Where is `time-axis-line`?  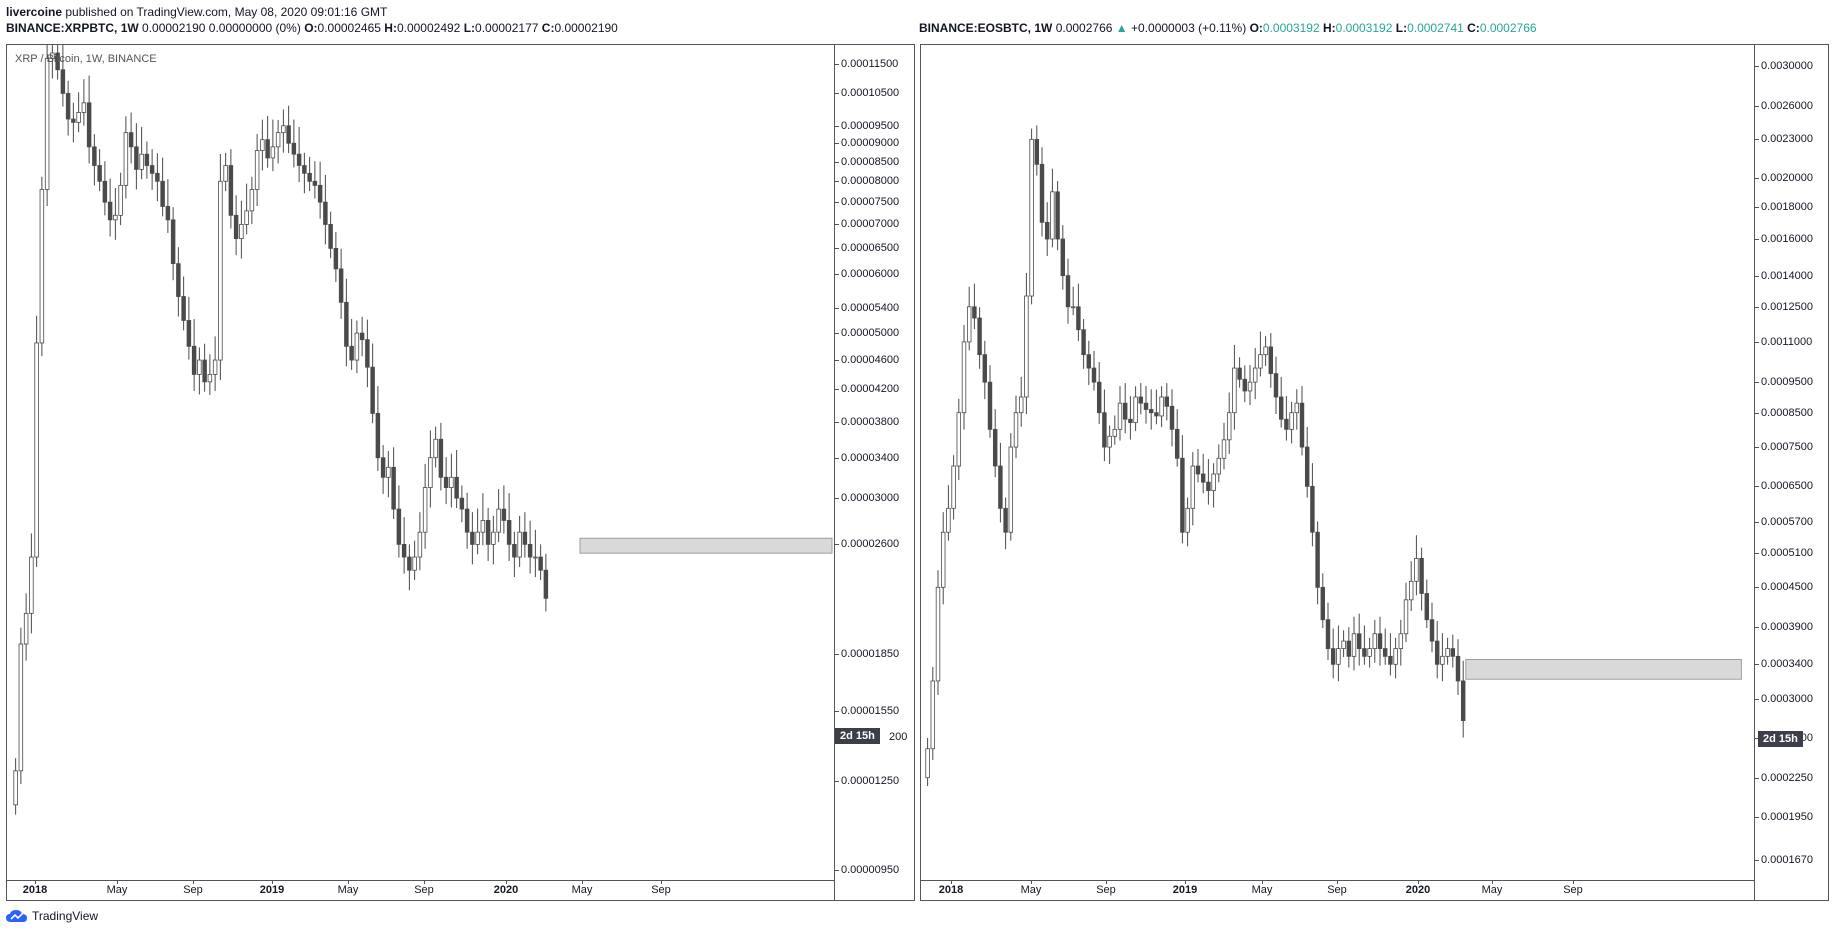
time-axis-line is located at coordinates (420, 880).